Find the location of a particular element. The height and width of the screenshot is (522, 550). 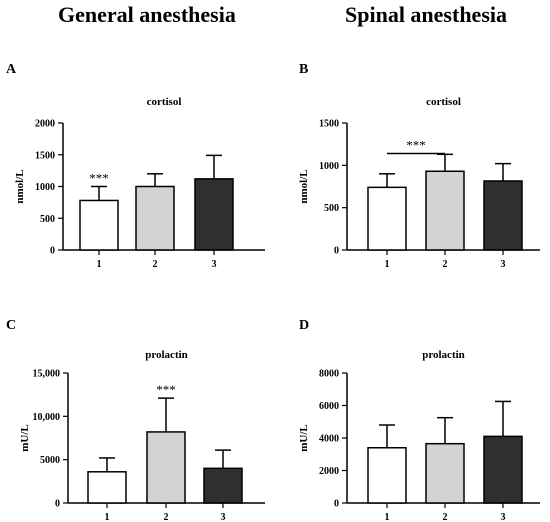

chart-b-cortisol-spinal: cortisol nmol/L 0 500 1000 1500 1 2 3 *** is located at coordinates (419, 183).